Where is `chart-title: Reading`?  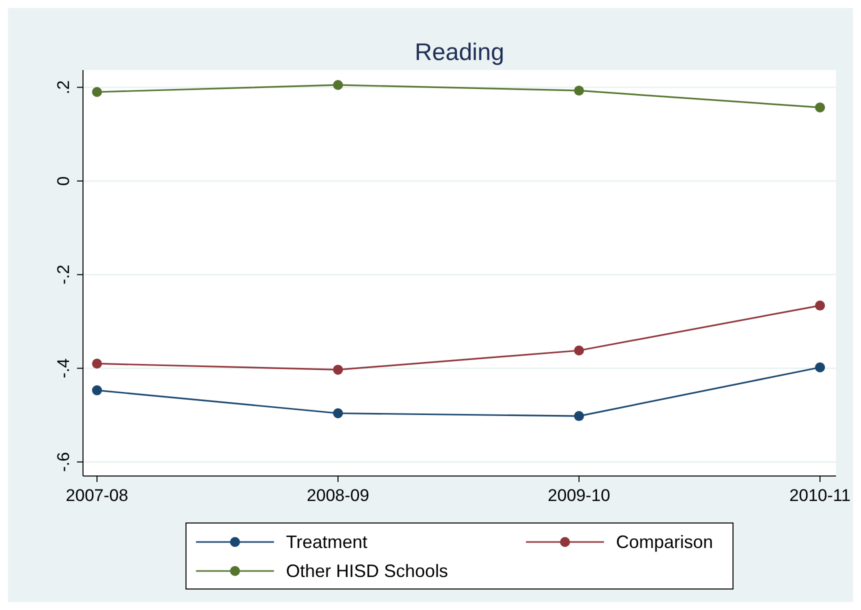 chart-title: Reading is located at coordinates (459, 52).